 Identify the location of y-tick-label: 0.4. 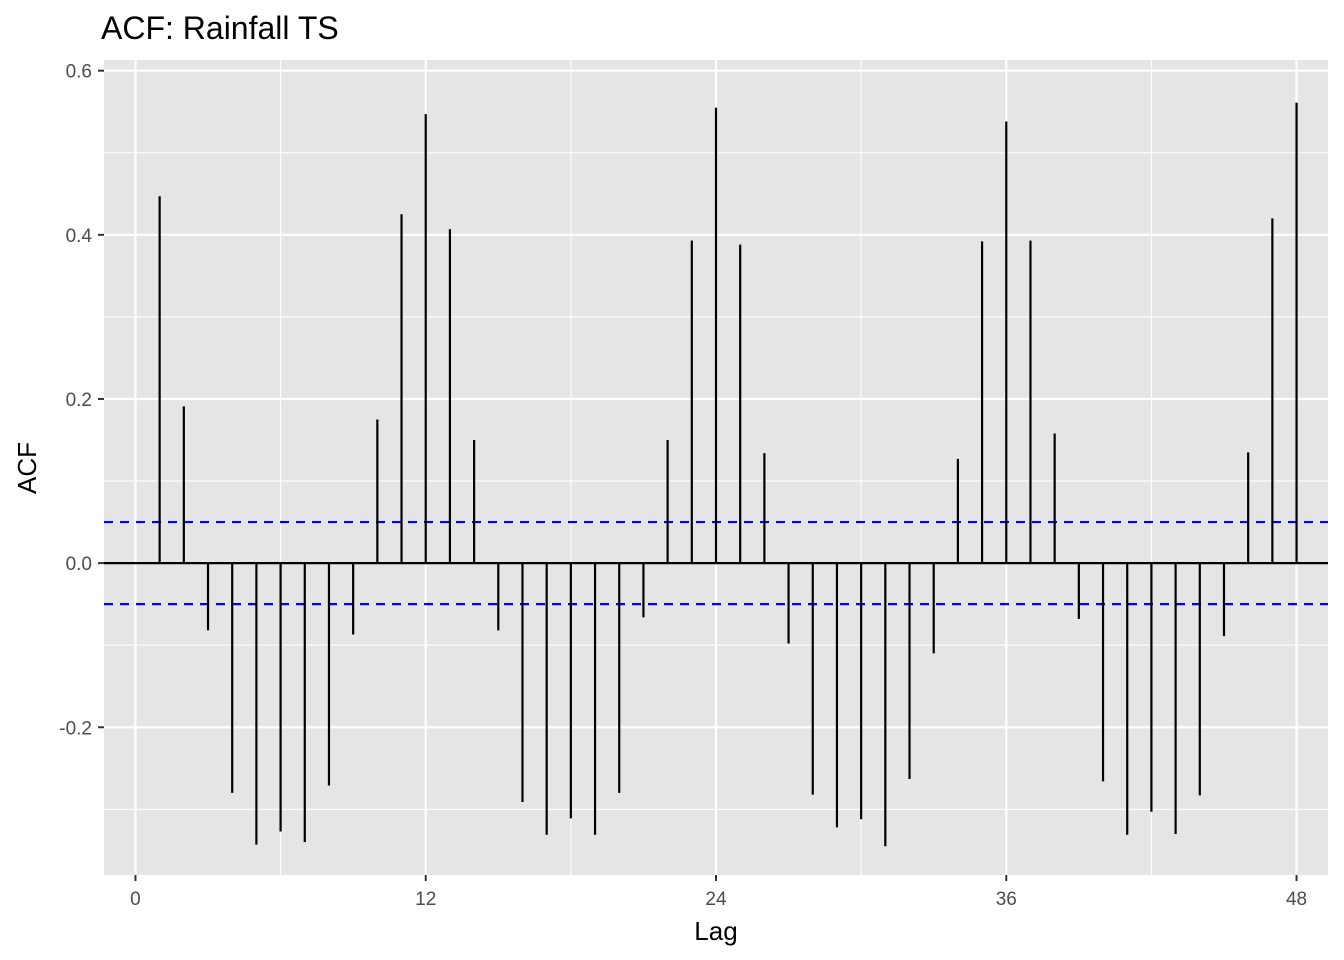
(79, 236).